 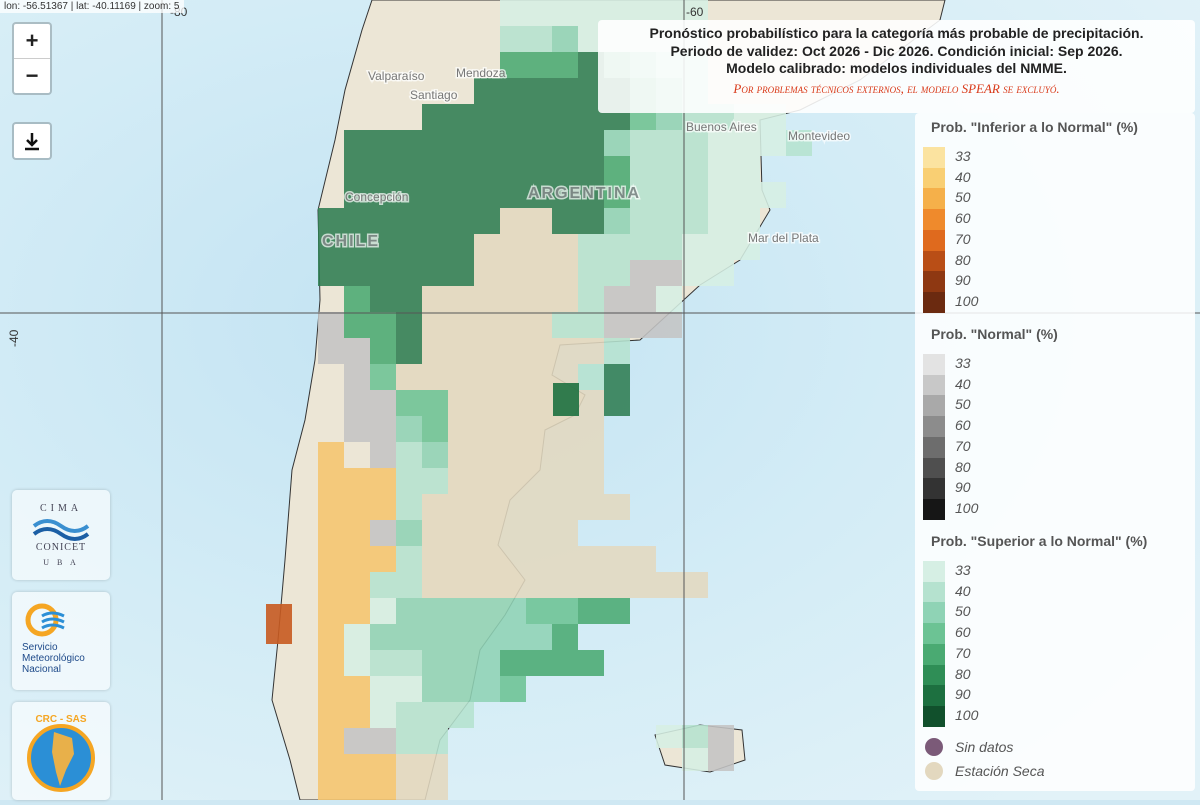 I want to click on zoom-out: −, so click(x=32, y=75).